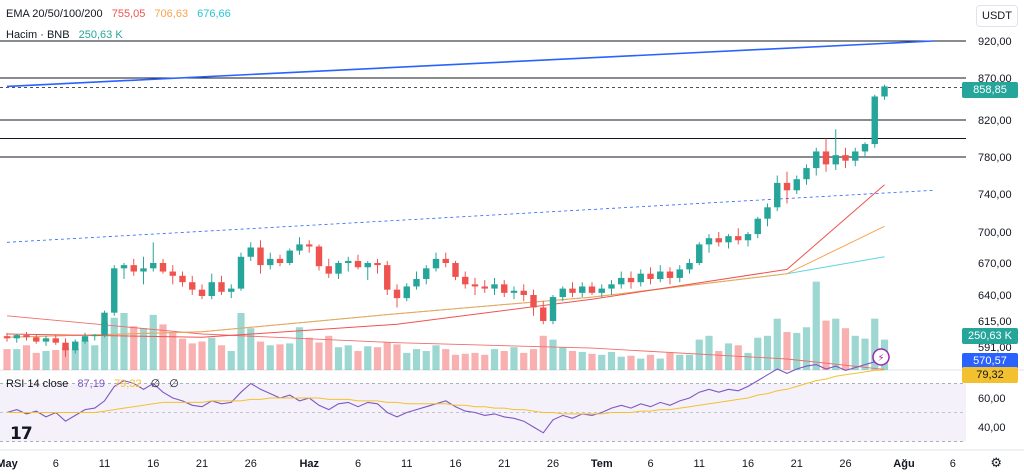 The image size is (1024, 474). What do you see at coordinates (91, 384) in the screenshot?
I see `rsi-legend-value: 87,19` at bounding box center [91, 384].